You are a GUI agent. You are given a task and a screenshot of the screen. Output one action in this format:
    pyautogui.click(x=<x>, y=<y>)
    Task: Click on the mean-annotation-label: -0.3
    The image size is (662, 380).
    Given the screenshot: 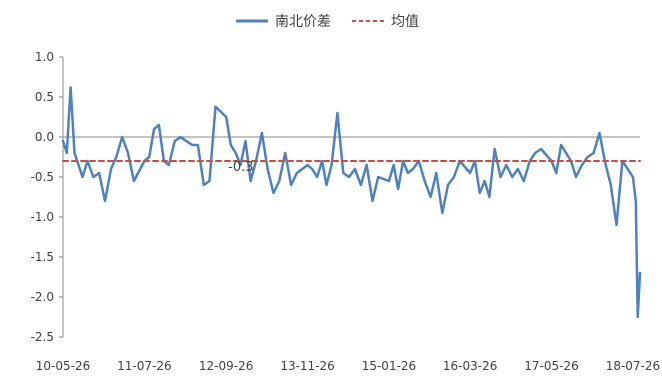 What is the action you would take?
    pyautogui.click(x=240, y=167)
    